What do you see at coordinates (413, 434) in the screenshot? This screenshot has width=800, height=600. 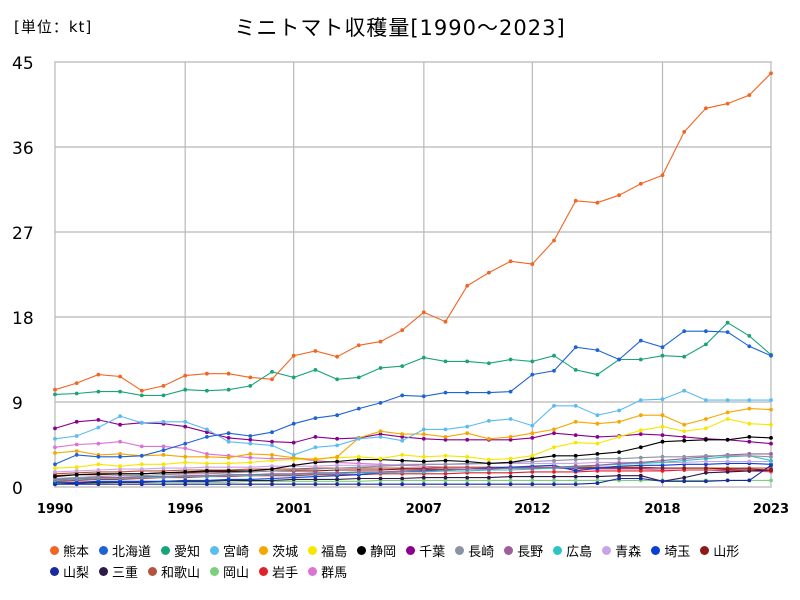 I see `series-茨城` at bounding box center [413, 434].